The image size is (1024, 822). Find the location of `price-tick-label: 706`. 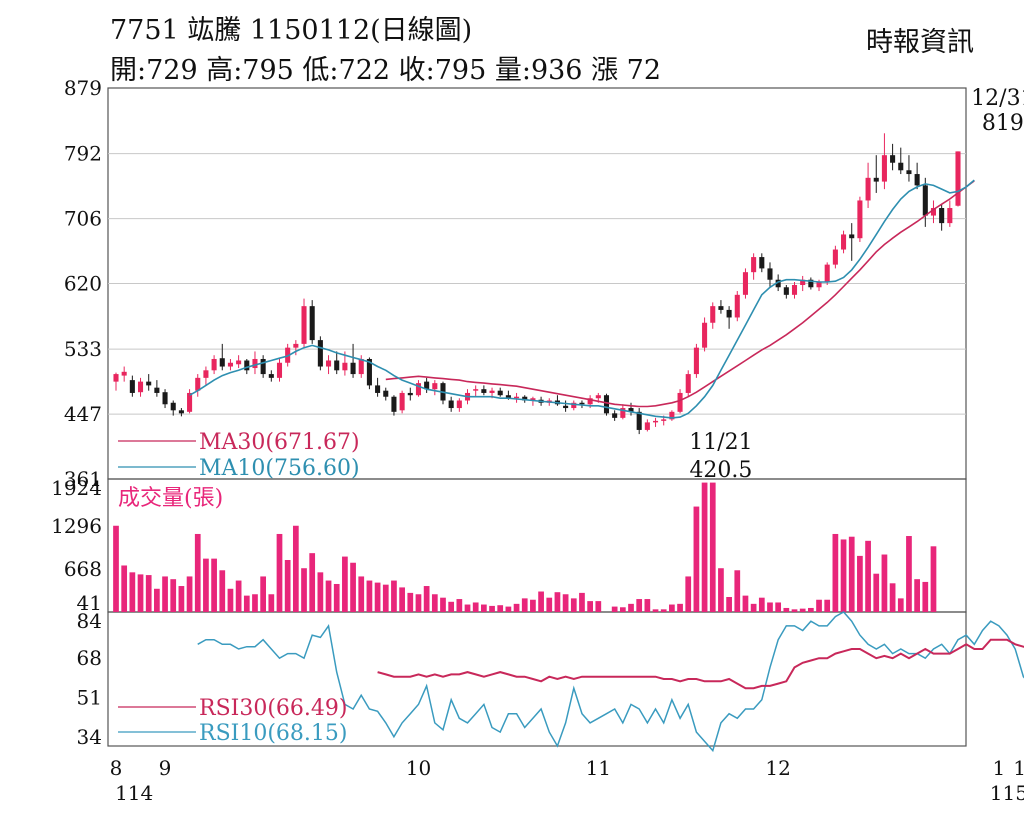

price-tick-label: 706 is located at coordinates (83, 219).